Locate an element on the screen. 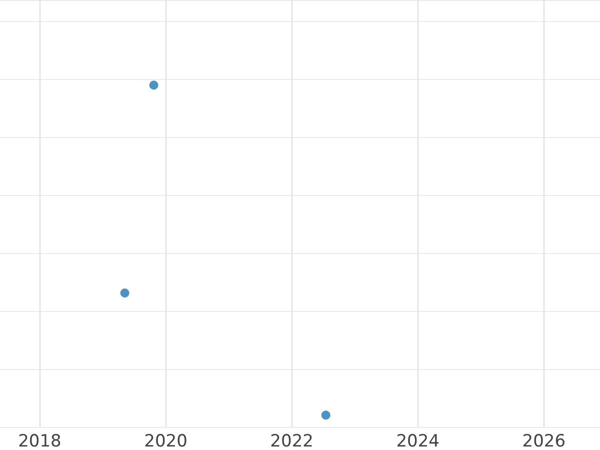 Image resolution: width=600 pixels, height=450 pixels. x-tick-label: 2024 is located at coordinates (418, 441).